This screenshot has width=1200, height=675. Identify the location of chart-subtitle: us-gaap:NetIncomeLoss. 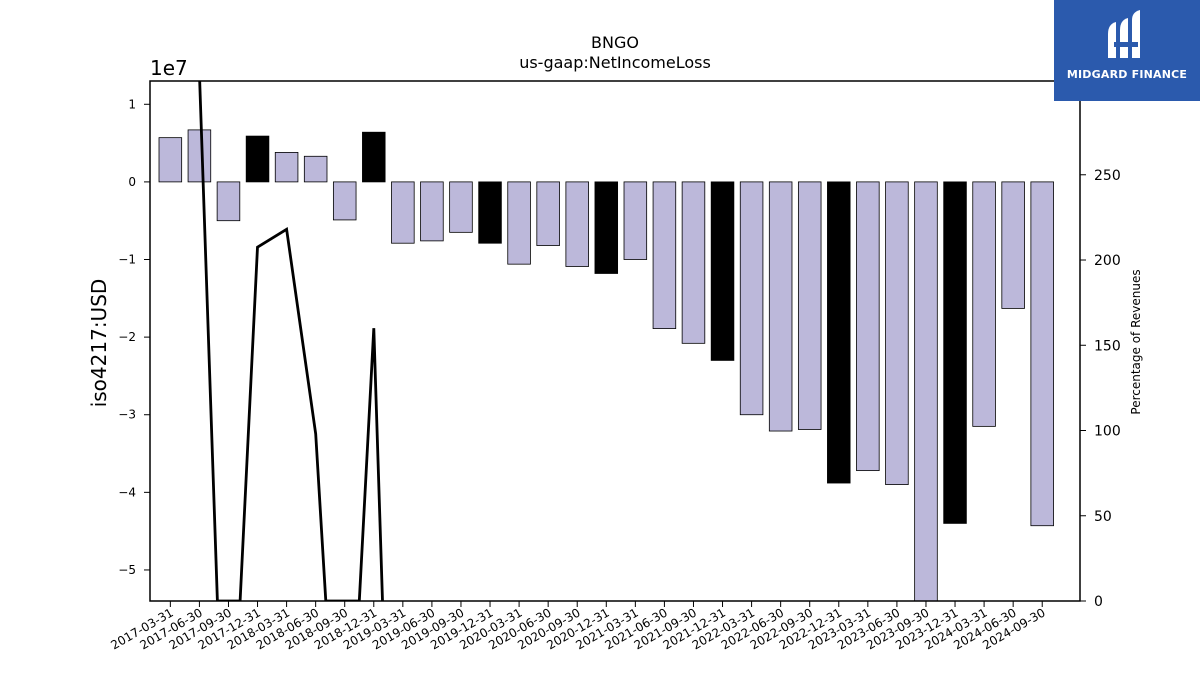
(615, 62).